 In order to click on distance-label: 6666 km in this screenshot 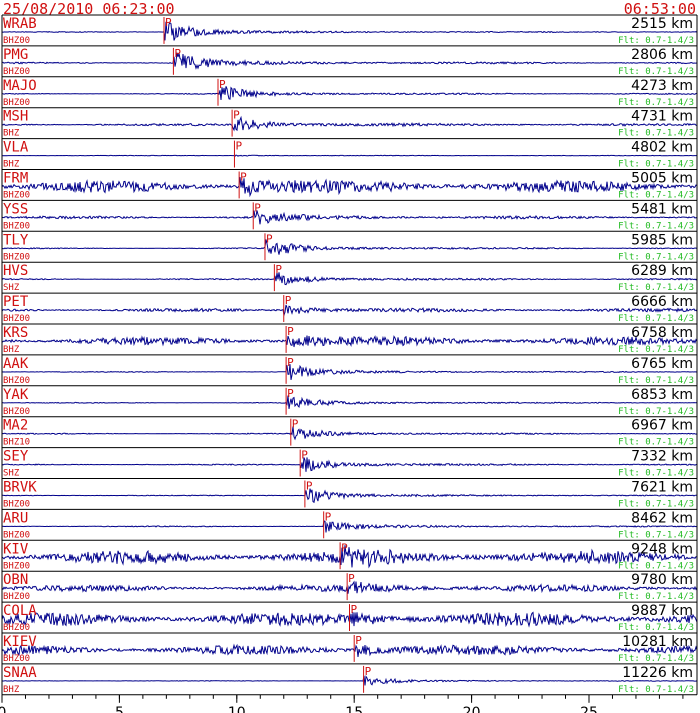, I will do `click(662, 302)`.